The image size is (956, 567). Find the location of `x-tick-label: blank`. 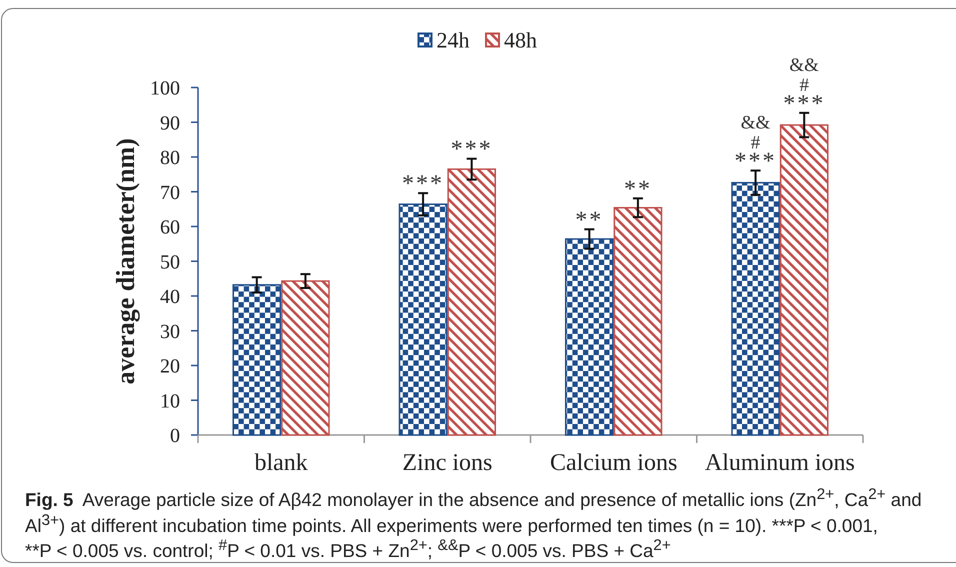

x-tick-label: blank is located at coordinates (281, 463).